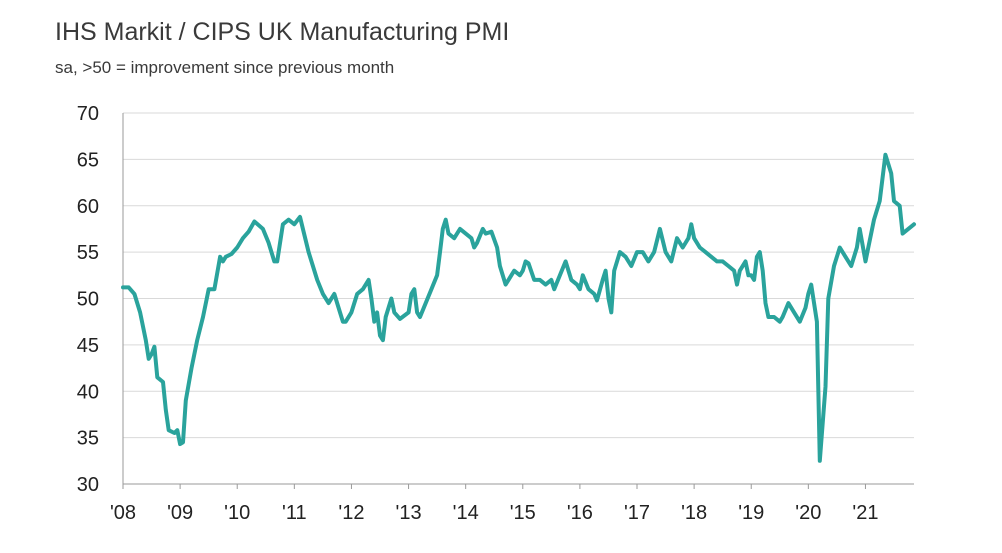  What do you see at coordinates (88, 253) in the screenshot?
I see `y-tick-label-55: 55` at bounding box center [88, 253].